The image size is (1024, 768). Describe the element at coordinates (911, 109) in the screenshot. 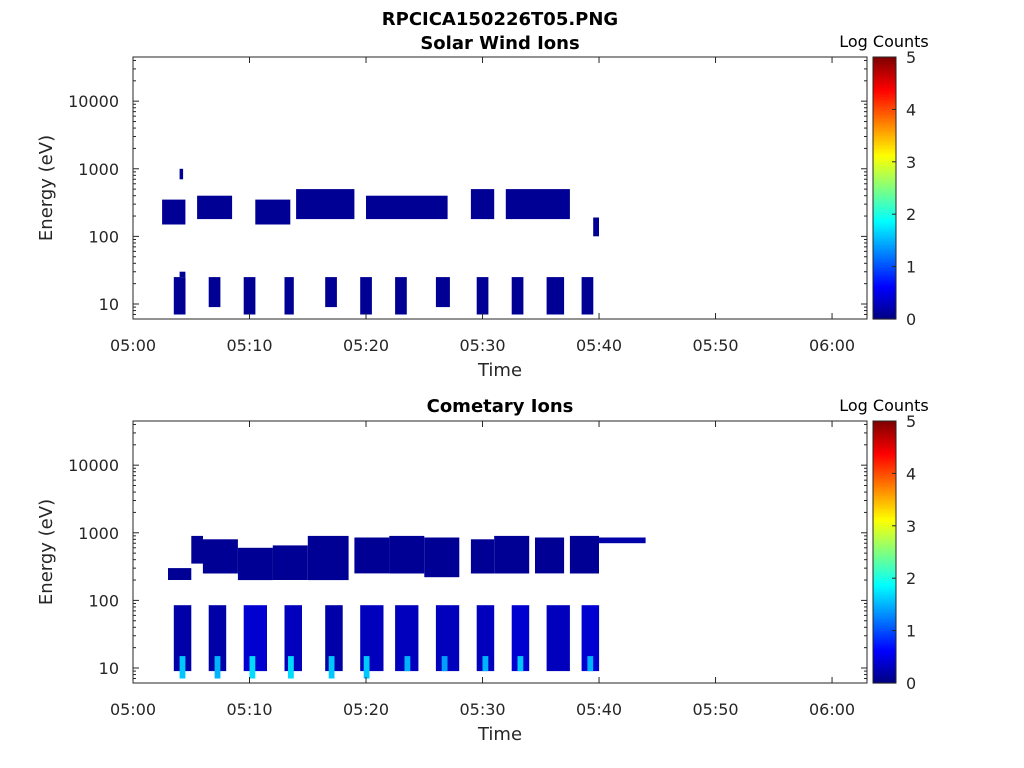

I see `colorbar-tick-label: 4` at that location.